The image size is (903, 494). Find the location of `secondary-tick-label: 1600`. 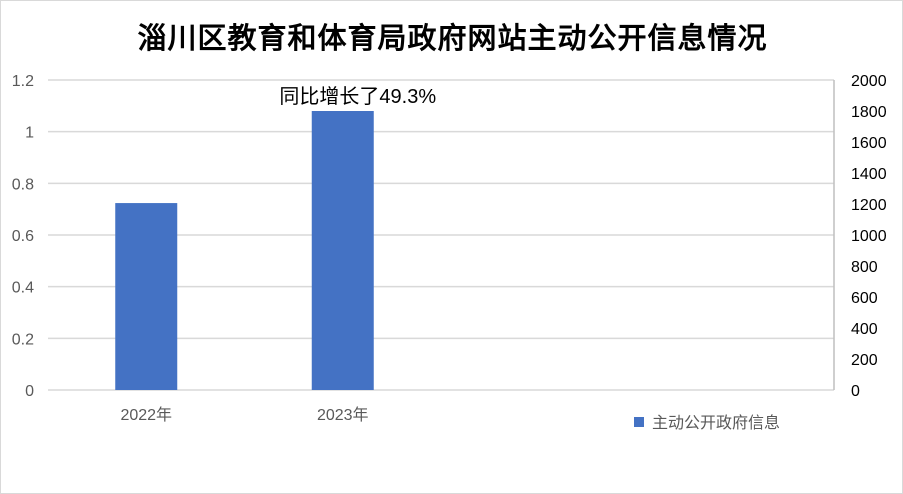

secondary-tick-label: 1600 is located at coordinates (869, 143).